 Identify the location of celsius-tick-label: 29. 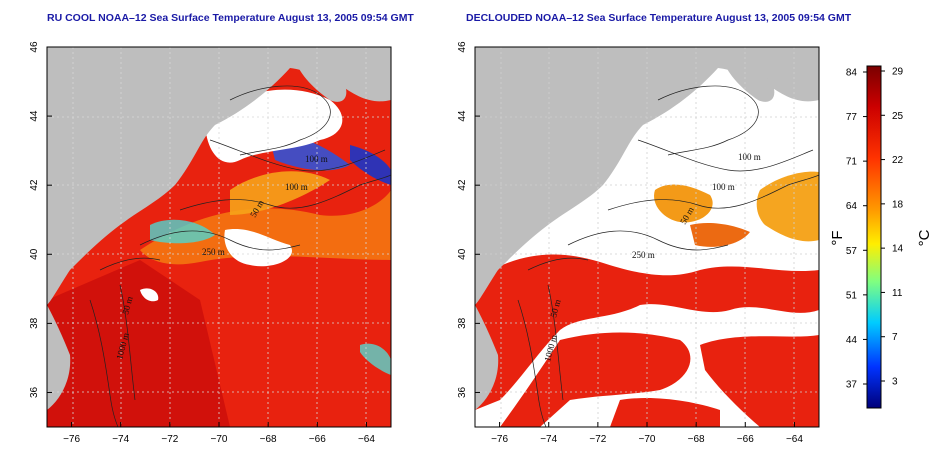
(898, 72).